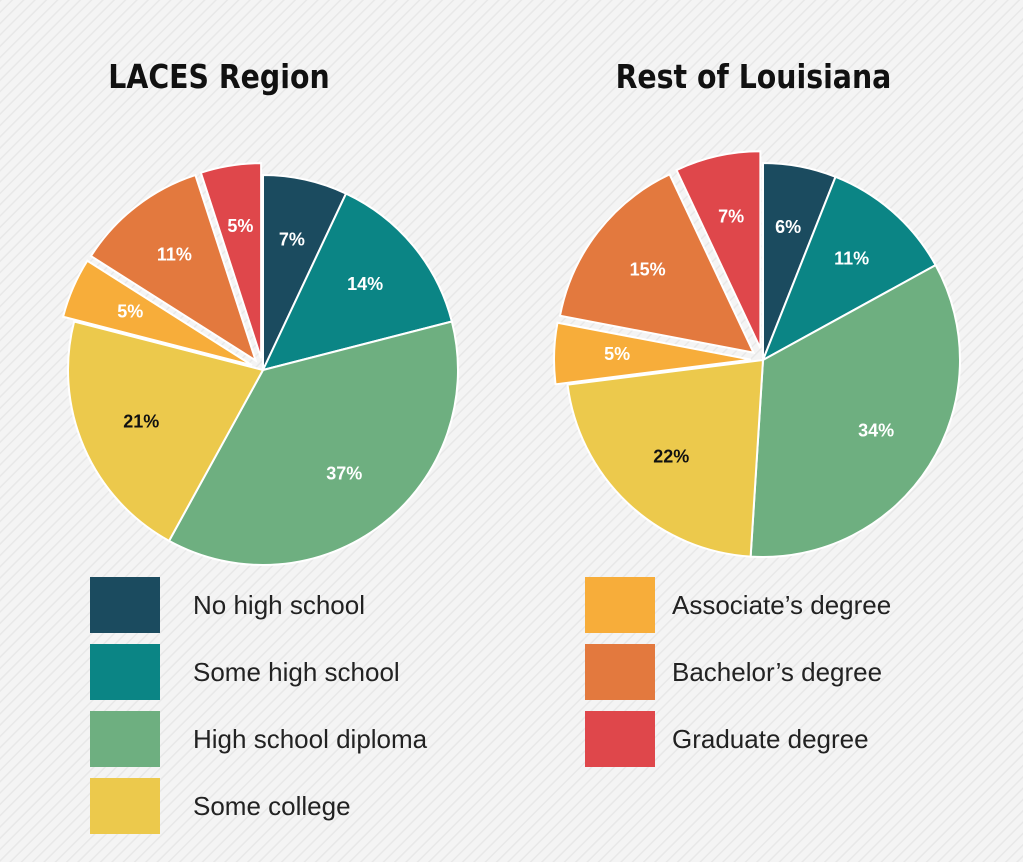 This screenshot has height=862, width=1023. What do you see at coordinates (365, 284) in the screenshot?
I see `data-label: 14%` at bounding box center [365, 284].